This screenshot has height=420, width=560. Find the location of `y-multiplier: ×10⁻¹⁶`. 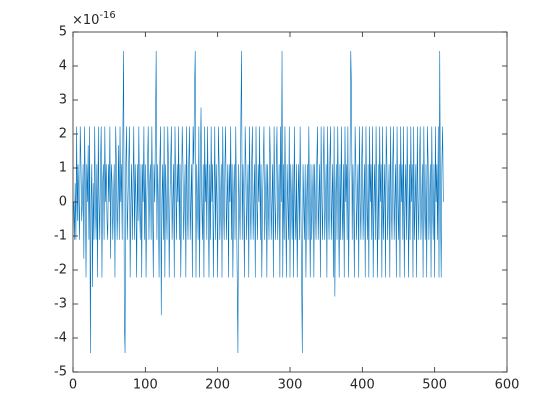

y-multiplier: ×10⁻¹⁶ is located at coordinates (94, 19).